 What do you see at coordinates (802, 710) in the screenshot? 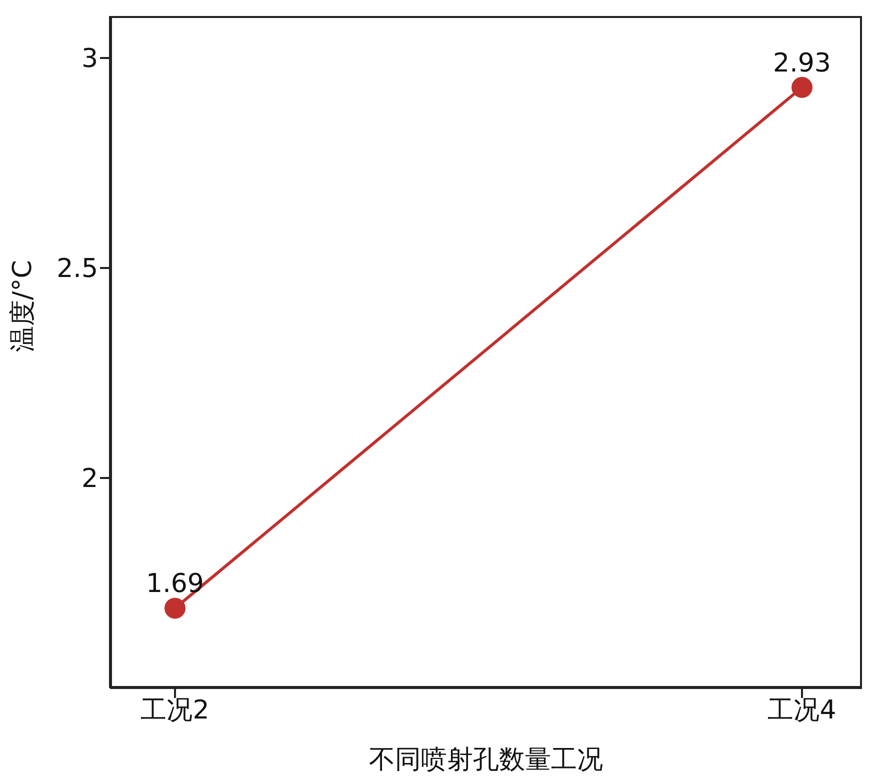
I see `x-tick-label: 工况4` at bounding box center [802, 710].